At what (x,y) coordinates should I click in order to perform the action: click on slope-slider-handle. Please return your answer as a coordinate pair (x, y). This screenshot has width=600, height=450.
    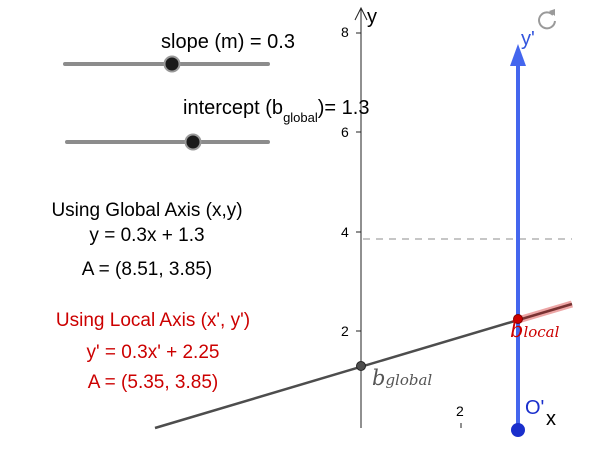
    Looking at the image, I should click on (172, 64).